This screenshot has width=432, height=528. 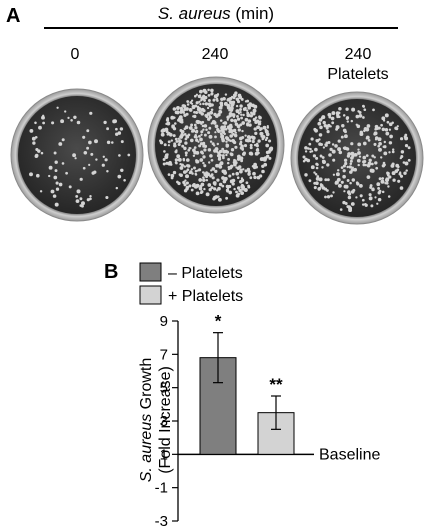 I want to click on significance-label: **, so click(x=276, y=384).